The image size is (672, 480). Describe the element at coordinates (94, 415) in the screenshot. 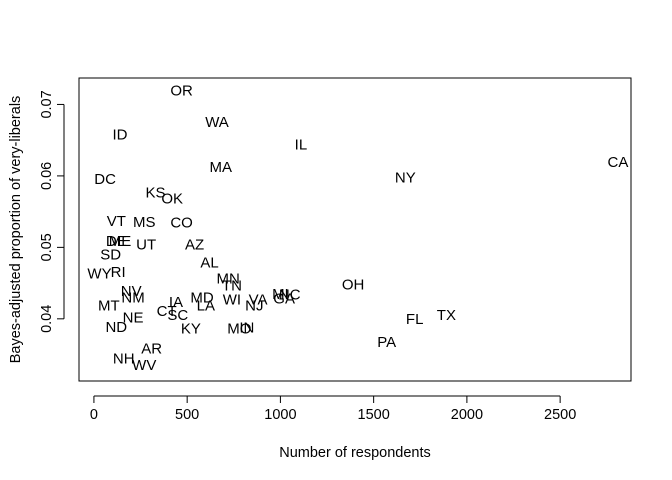

I see `x-tick-label: 0` at that location.